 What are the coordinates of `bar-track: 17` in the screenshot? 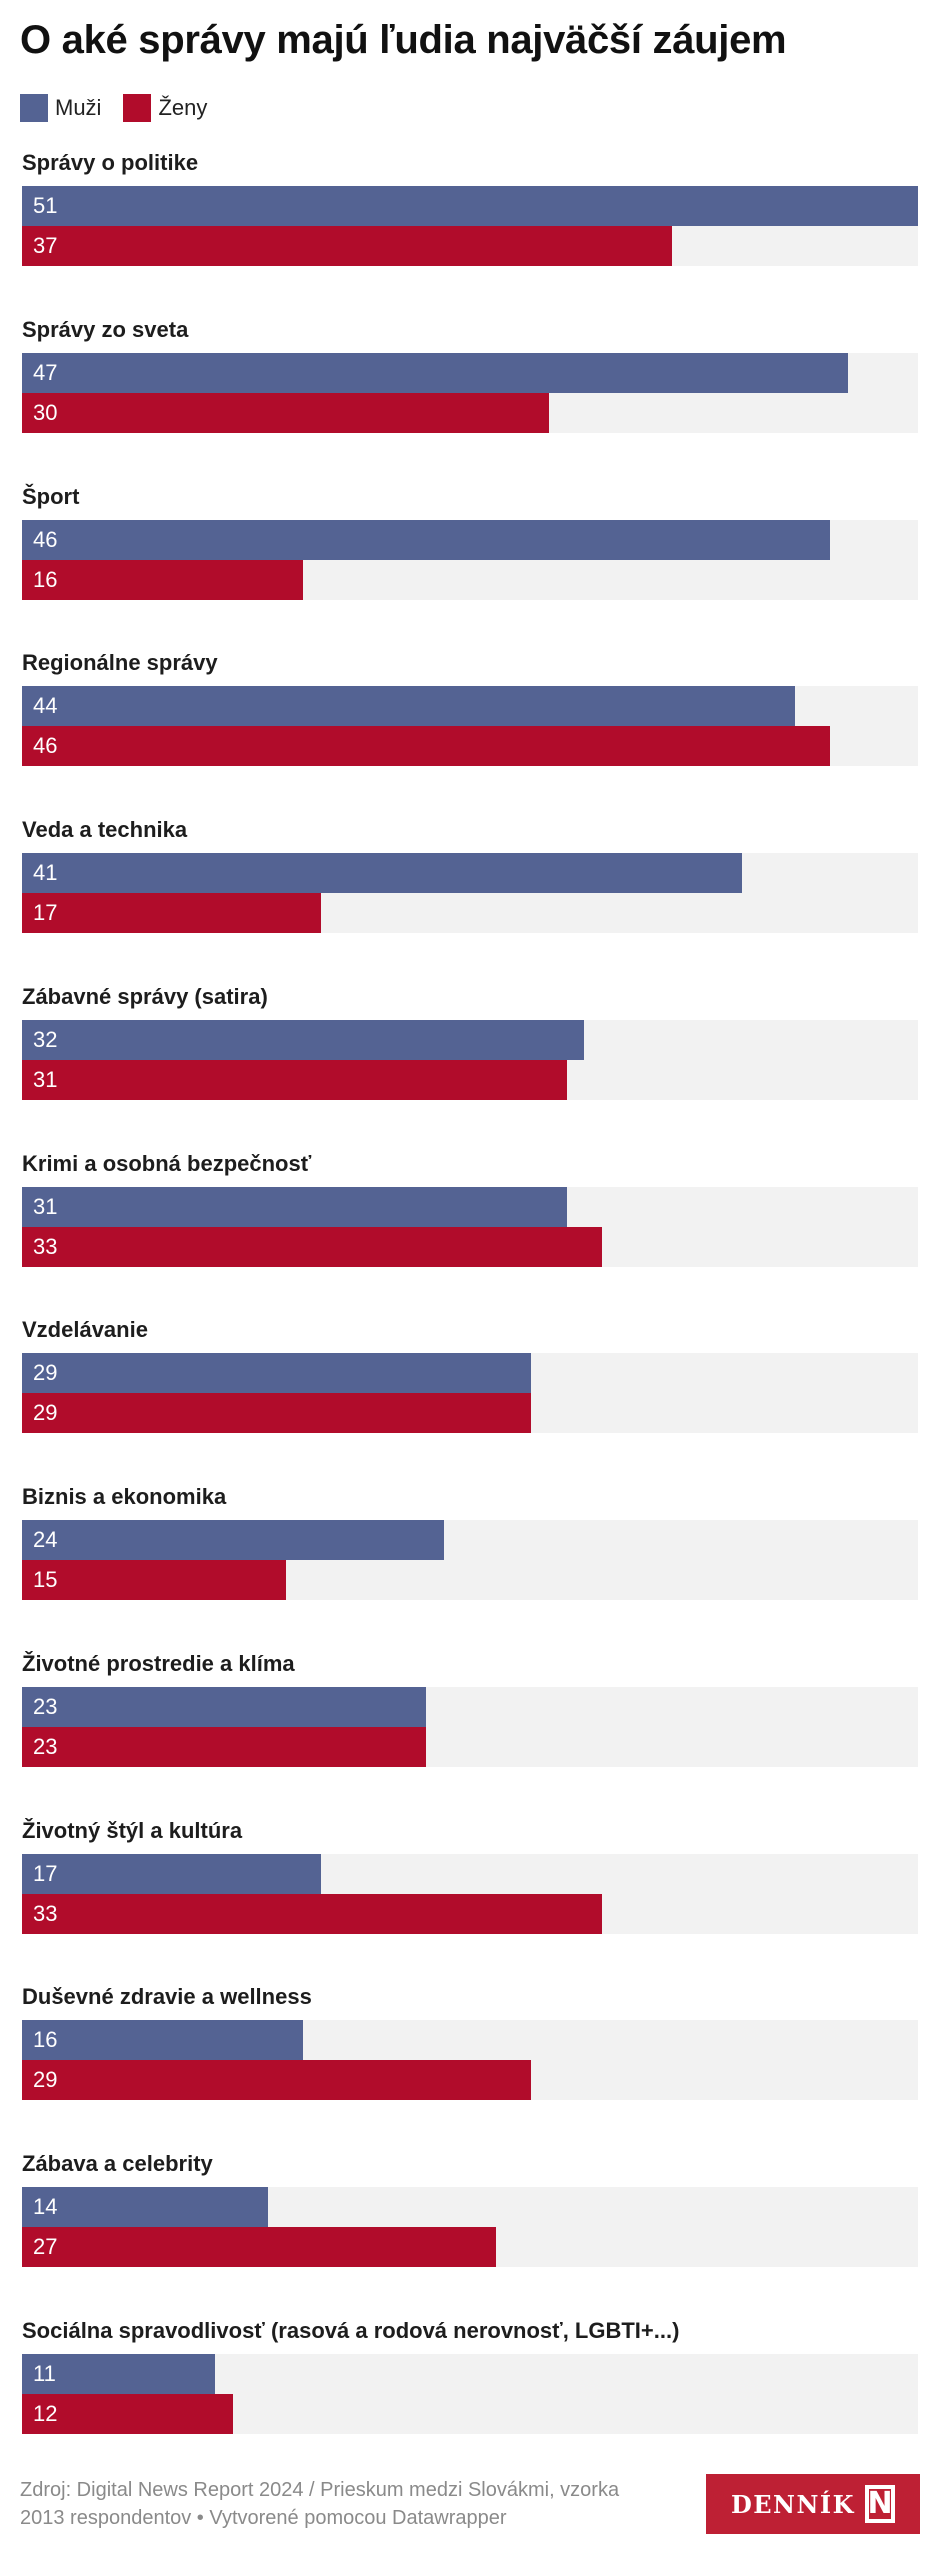 It's located at (470, 1873).